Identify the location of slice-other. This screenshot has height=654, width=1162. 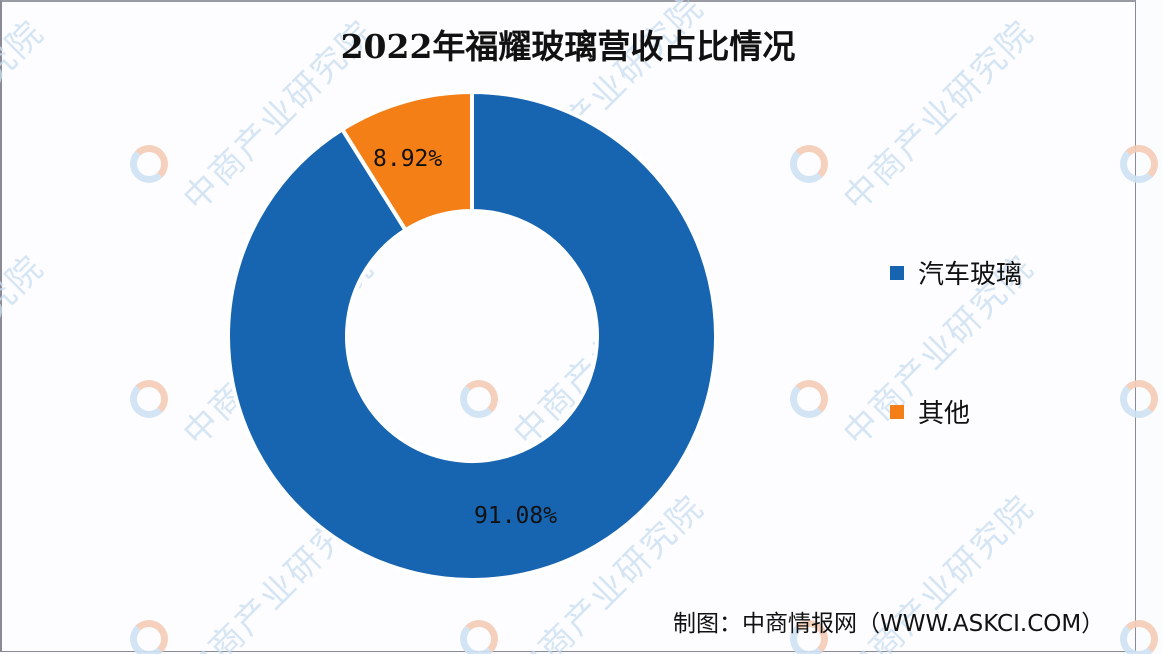
(406, 161).